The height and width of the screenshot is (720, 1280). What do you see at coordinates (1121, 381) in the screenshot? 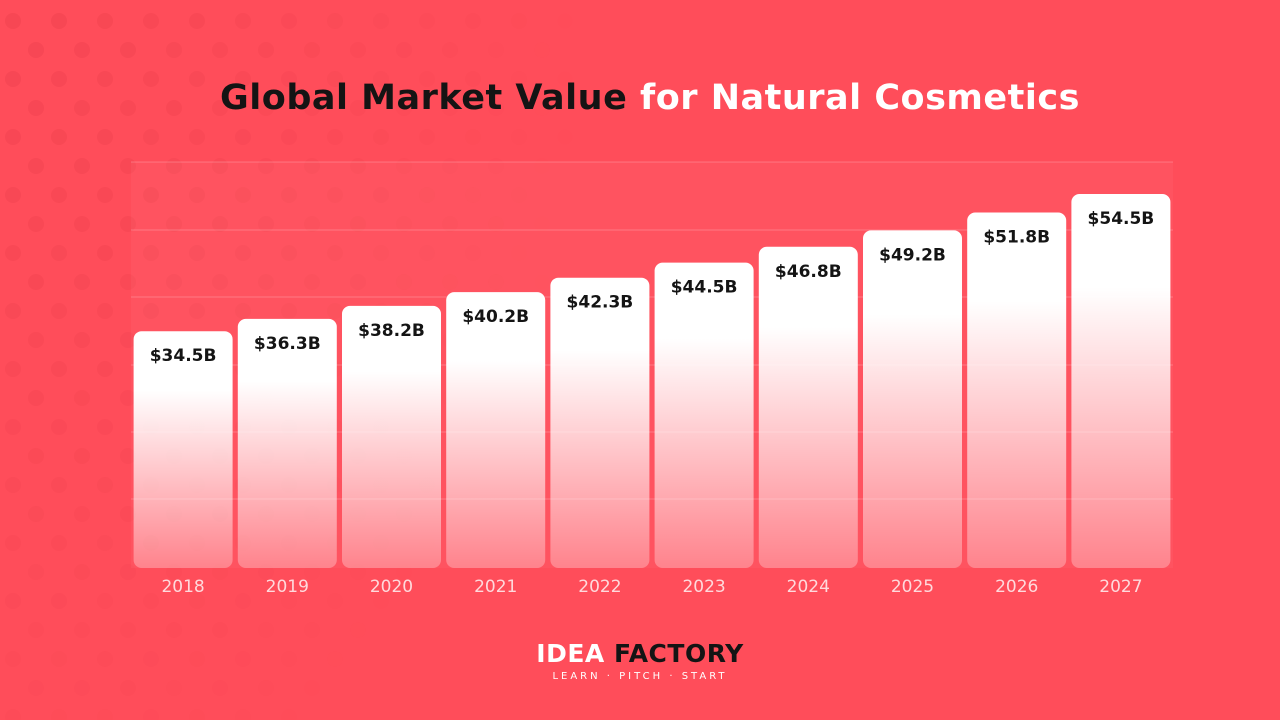
I see `bar-2027` at bounding box center [1121, 381].